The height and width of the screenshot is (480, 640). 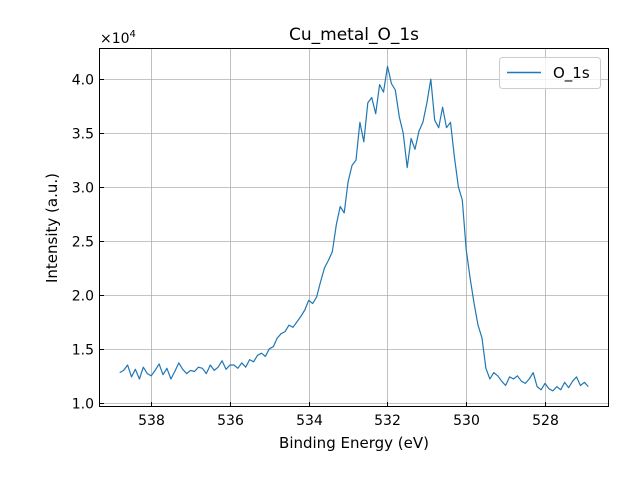 What do you see at coordinates (83, 405) in the screenshot?
I see `y-tick-label: 1.0` at bounding box center [83, 405].